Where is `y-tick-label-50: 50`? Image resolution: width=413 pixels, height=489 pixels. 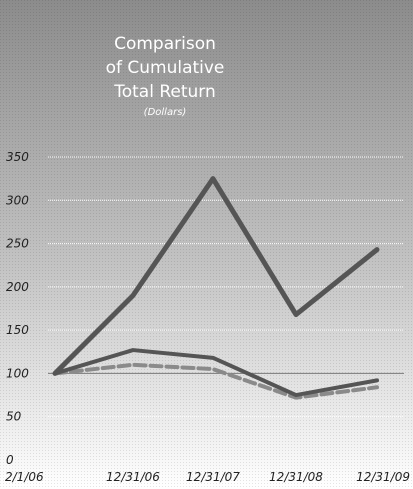
y-tick-label-50: 50 is located at coordinates (14, 417).